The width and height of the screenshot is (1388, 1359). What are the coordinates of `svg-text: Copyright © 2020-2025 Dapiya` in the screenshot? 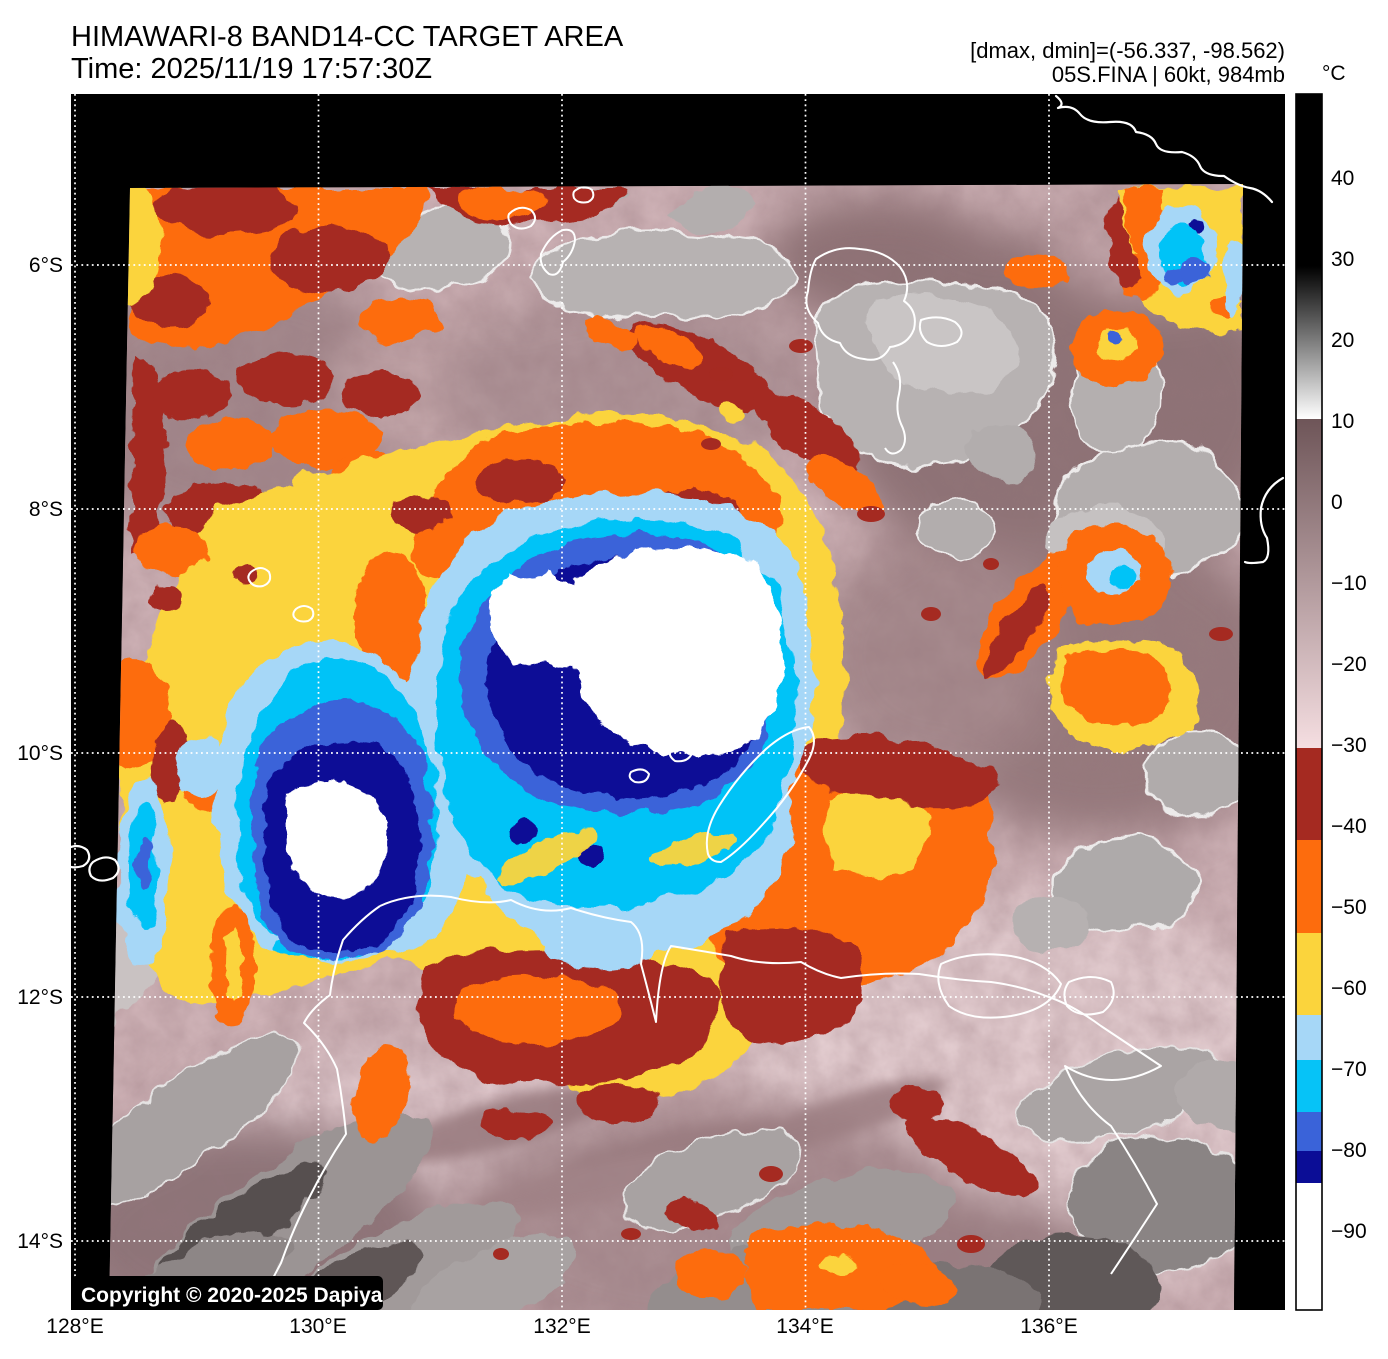 It's located at (232, 1295).